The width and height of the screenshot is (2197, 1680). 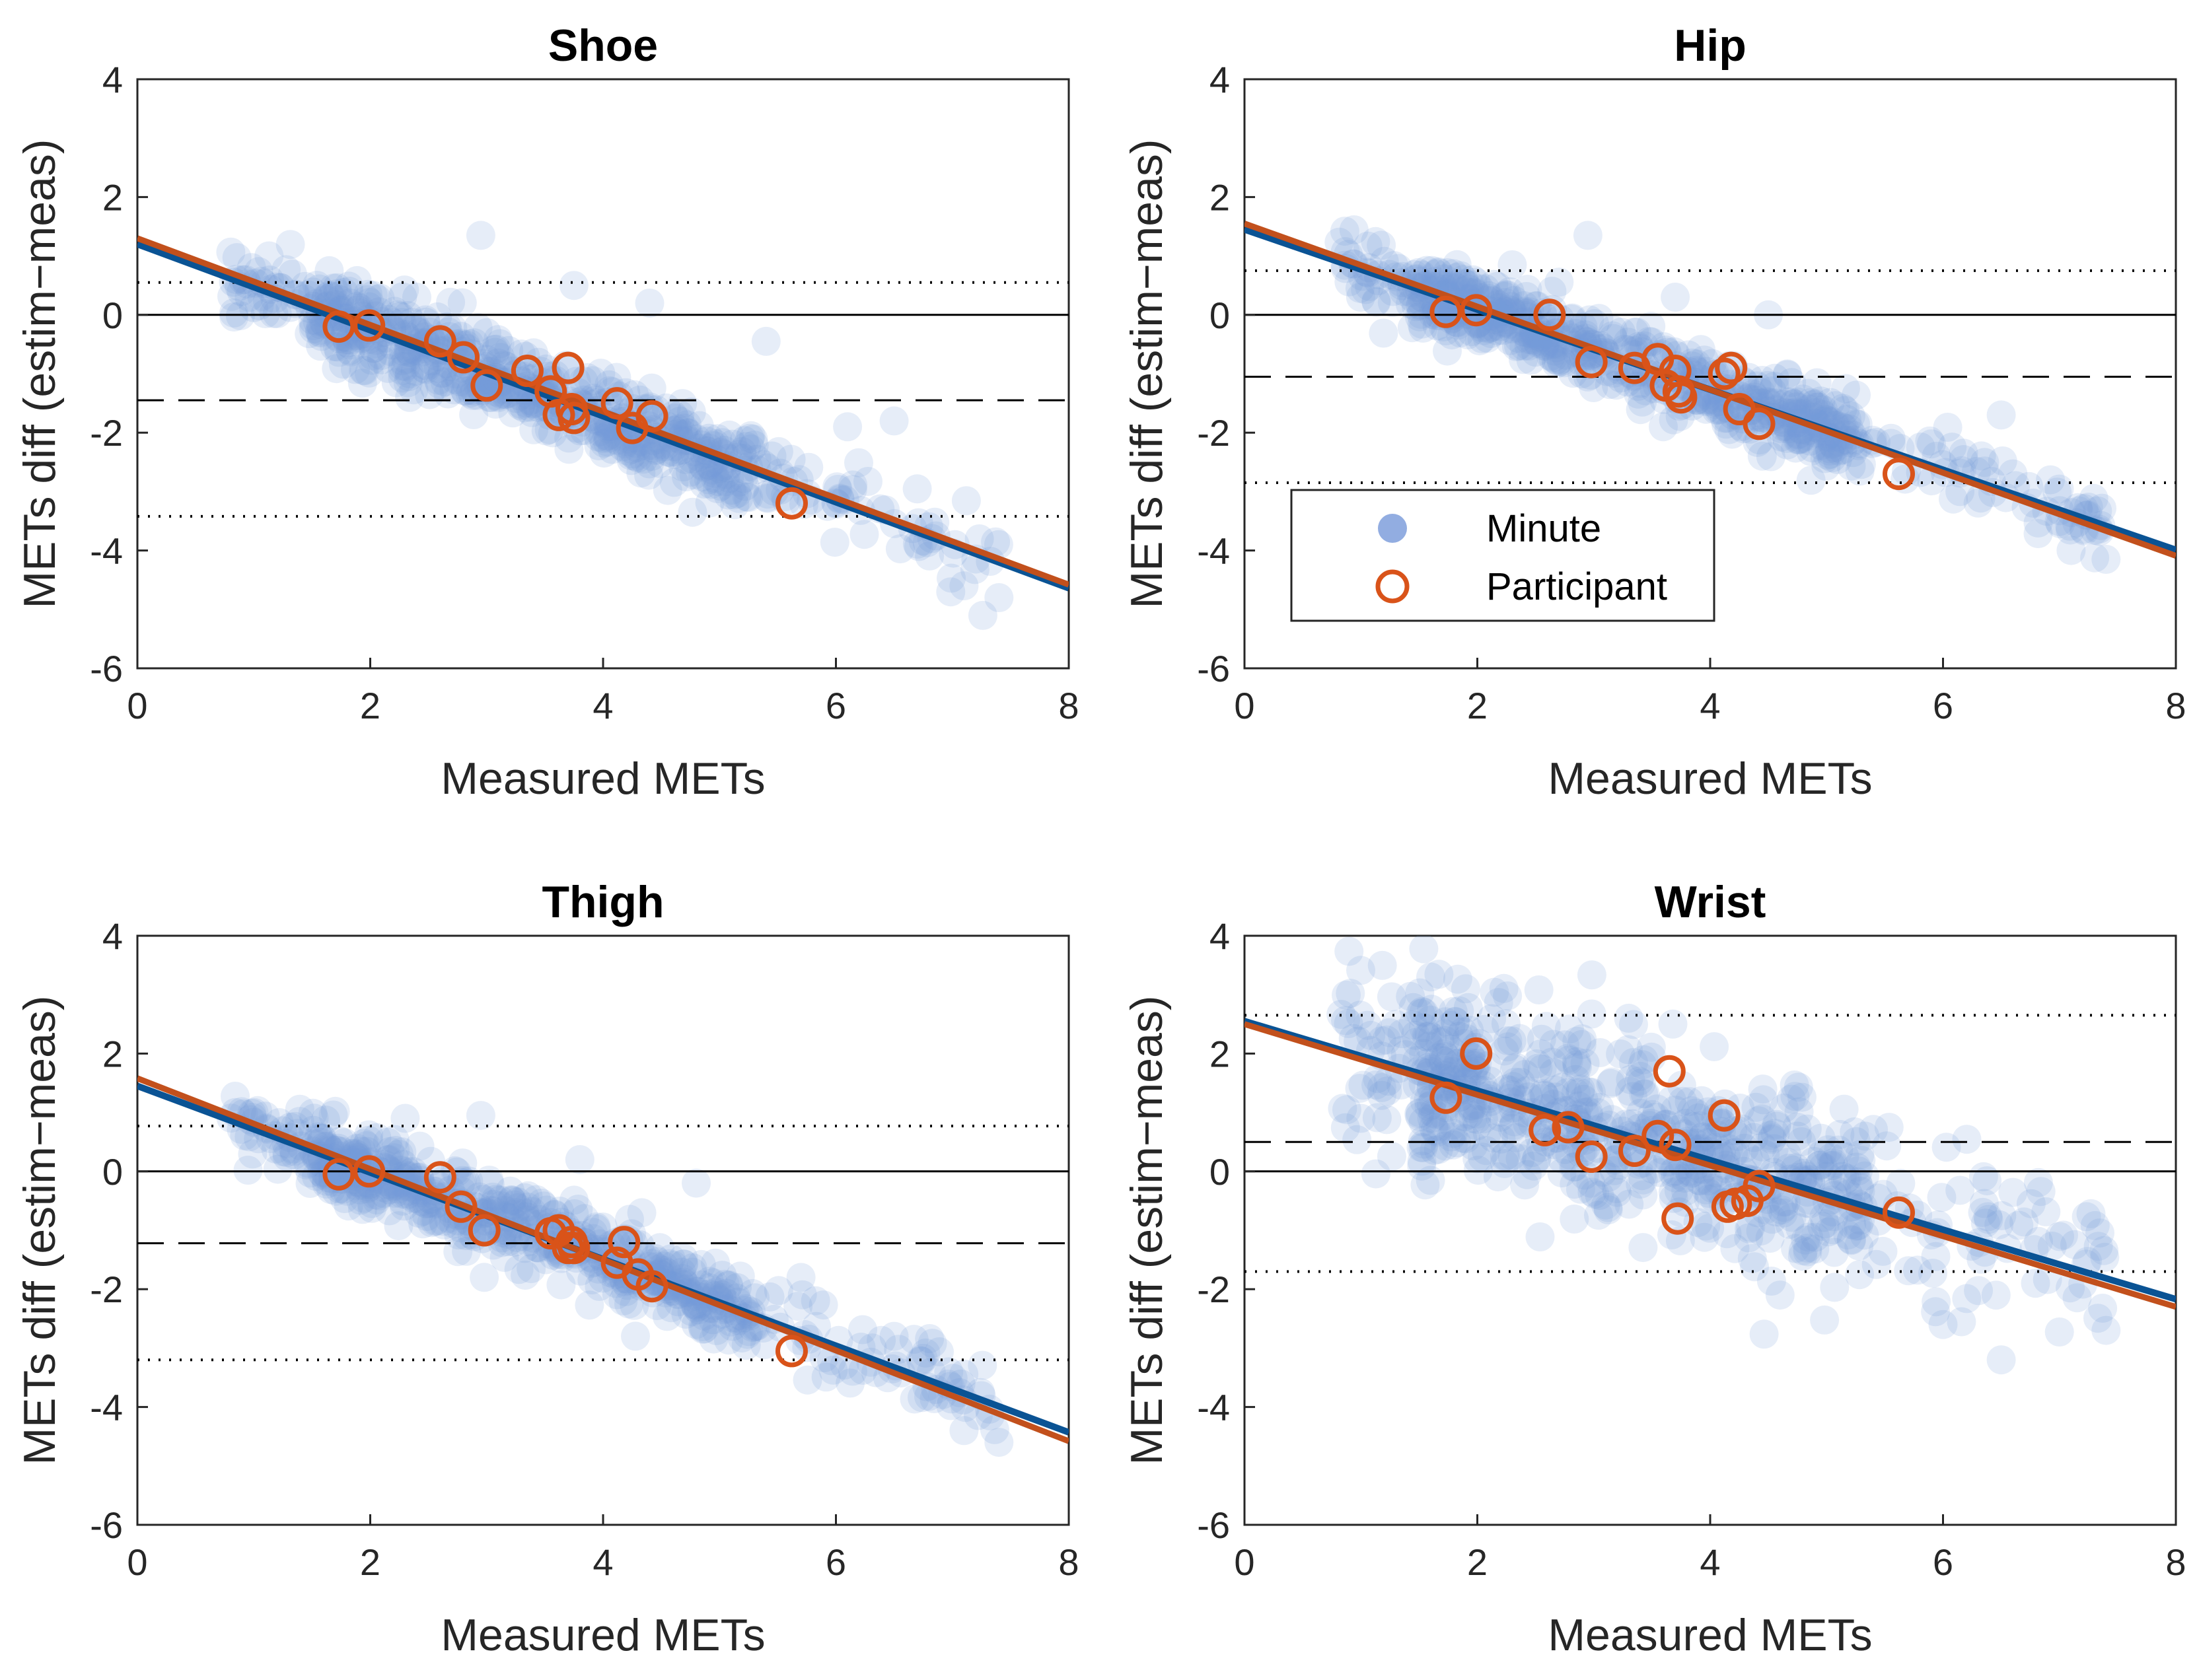 I want to click on chart-title: Shoe, so click(x=603, y=45).